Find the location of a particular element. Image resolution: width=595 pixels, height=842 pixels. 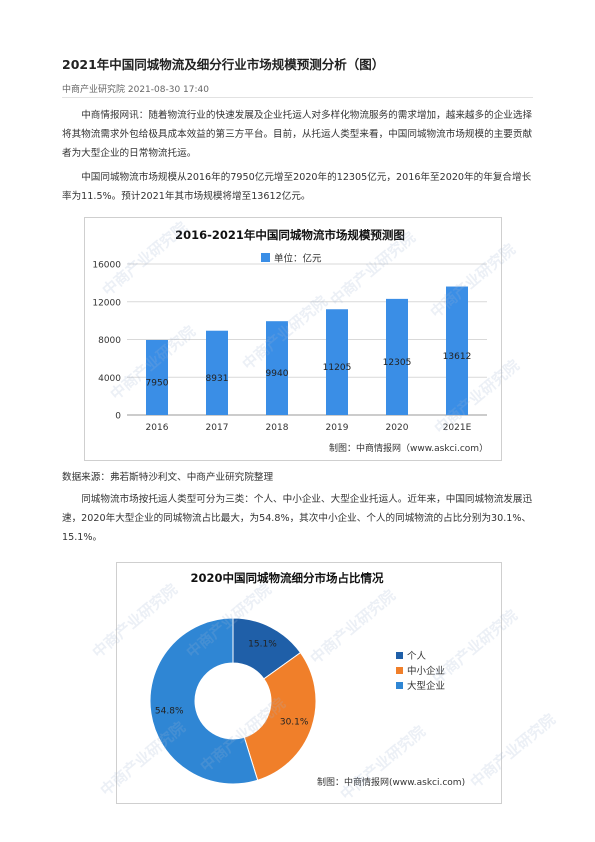

bar-chart-credit: 制图：中商情报网（www.askci.com） is located at coordinates (408, 448).